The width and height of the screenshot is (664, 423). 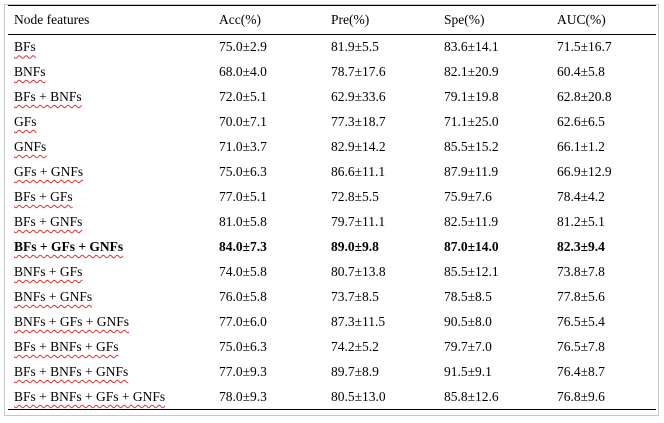 I want to click on metric-cell: 60.4±5.8, so click(x=581, y=71).